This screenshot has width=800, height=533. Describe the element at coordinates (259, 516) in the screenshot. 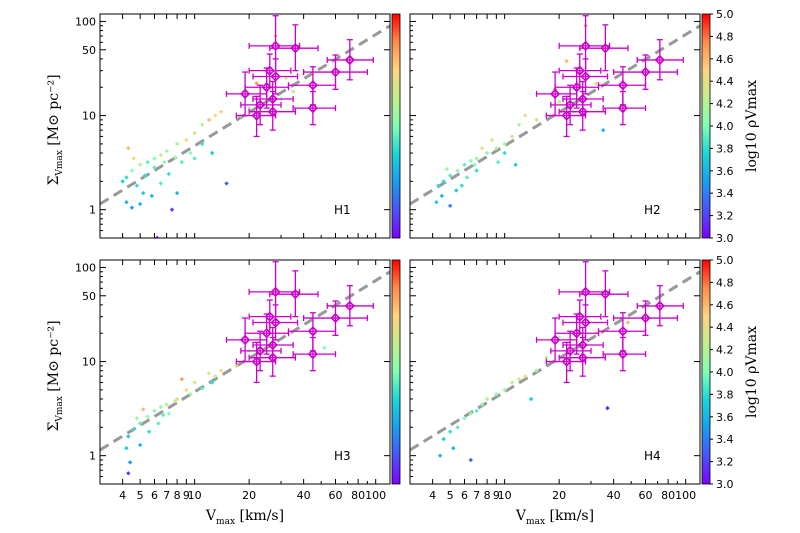

I see `x-label-units: [km/s]` at that location.